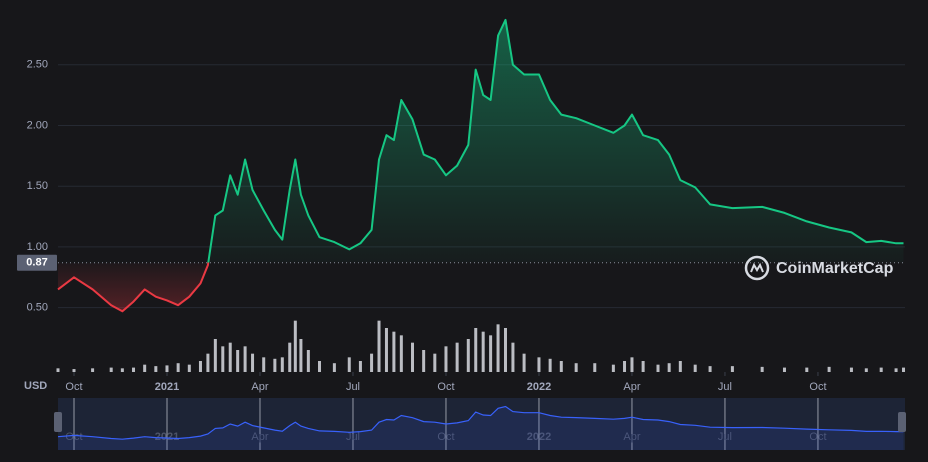  I want to click on baseline-label: 0.87, so click(36, 263).